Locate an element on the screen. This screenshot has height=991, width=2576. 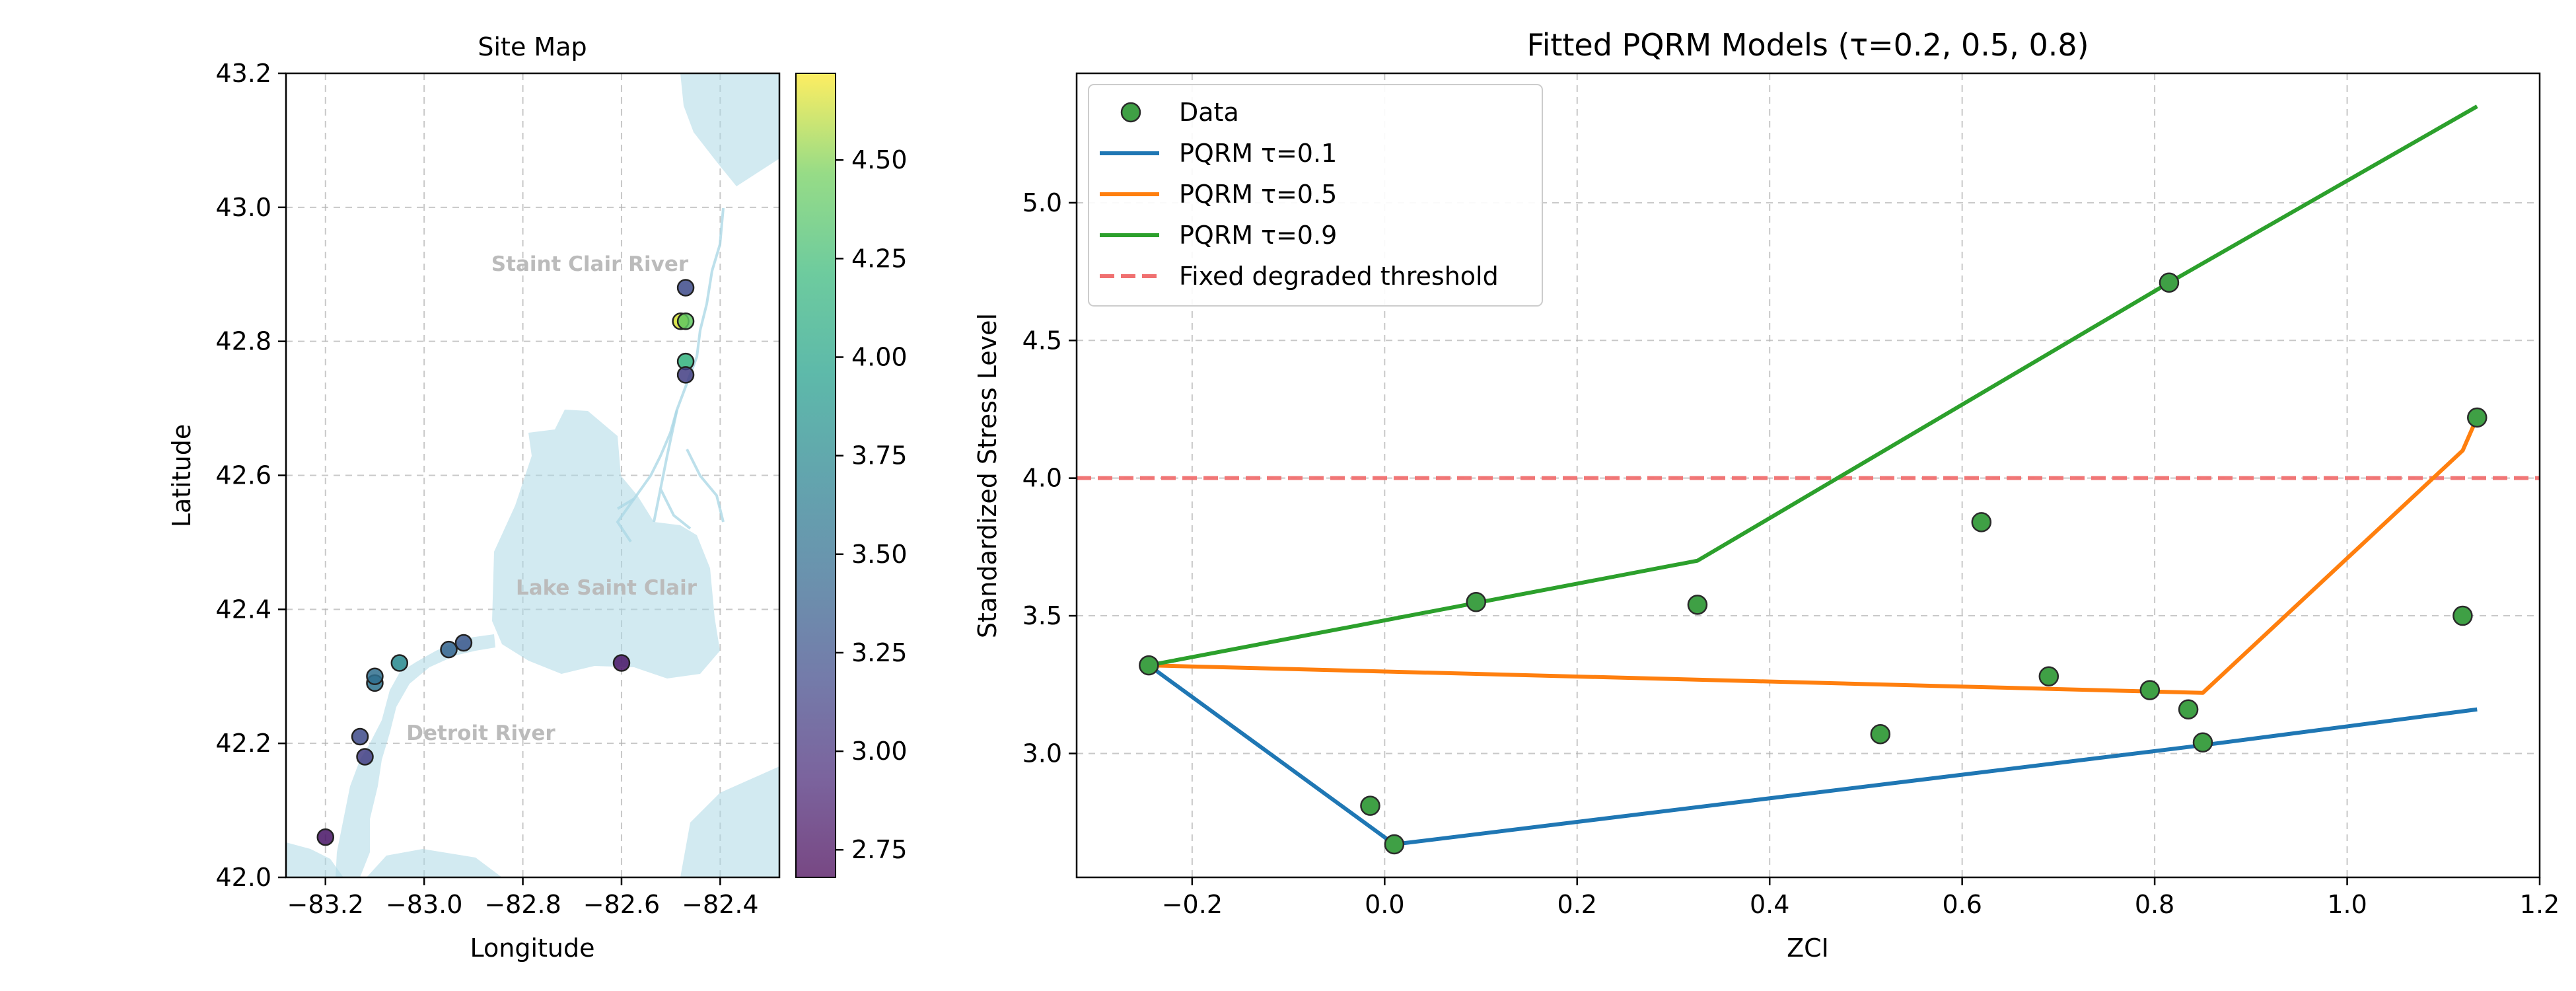
map-x-tick-label: −82.6 is located at coordinates (621, 904).